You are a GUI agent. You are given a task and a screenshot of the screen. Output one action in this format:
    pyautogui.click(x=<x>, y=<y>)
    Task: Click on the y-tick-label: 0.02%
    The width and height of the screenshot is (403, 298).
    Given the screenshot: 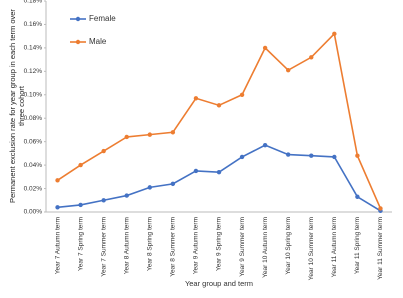 What is the action you would take?
    pyautogui.click(x=33, y=188)
    